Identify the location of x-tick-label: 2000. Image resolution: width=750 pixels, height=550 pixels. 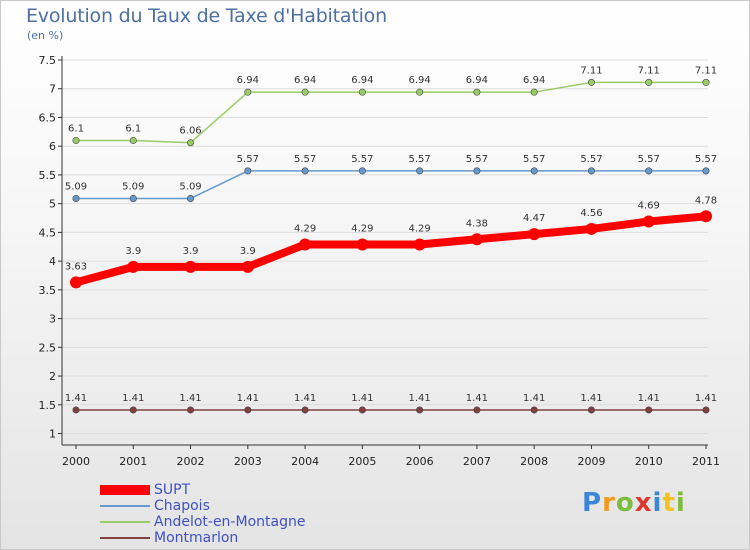
(76, 461).